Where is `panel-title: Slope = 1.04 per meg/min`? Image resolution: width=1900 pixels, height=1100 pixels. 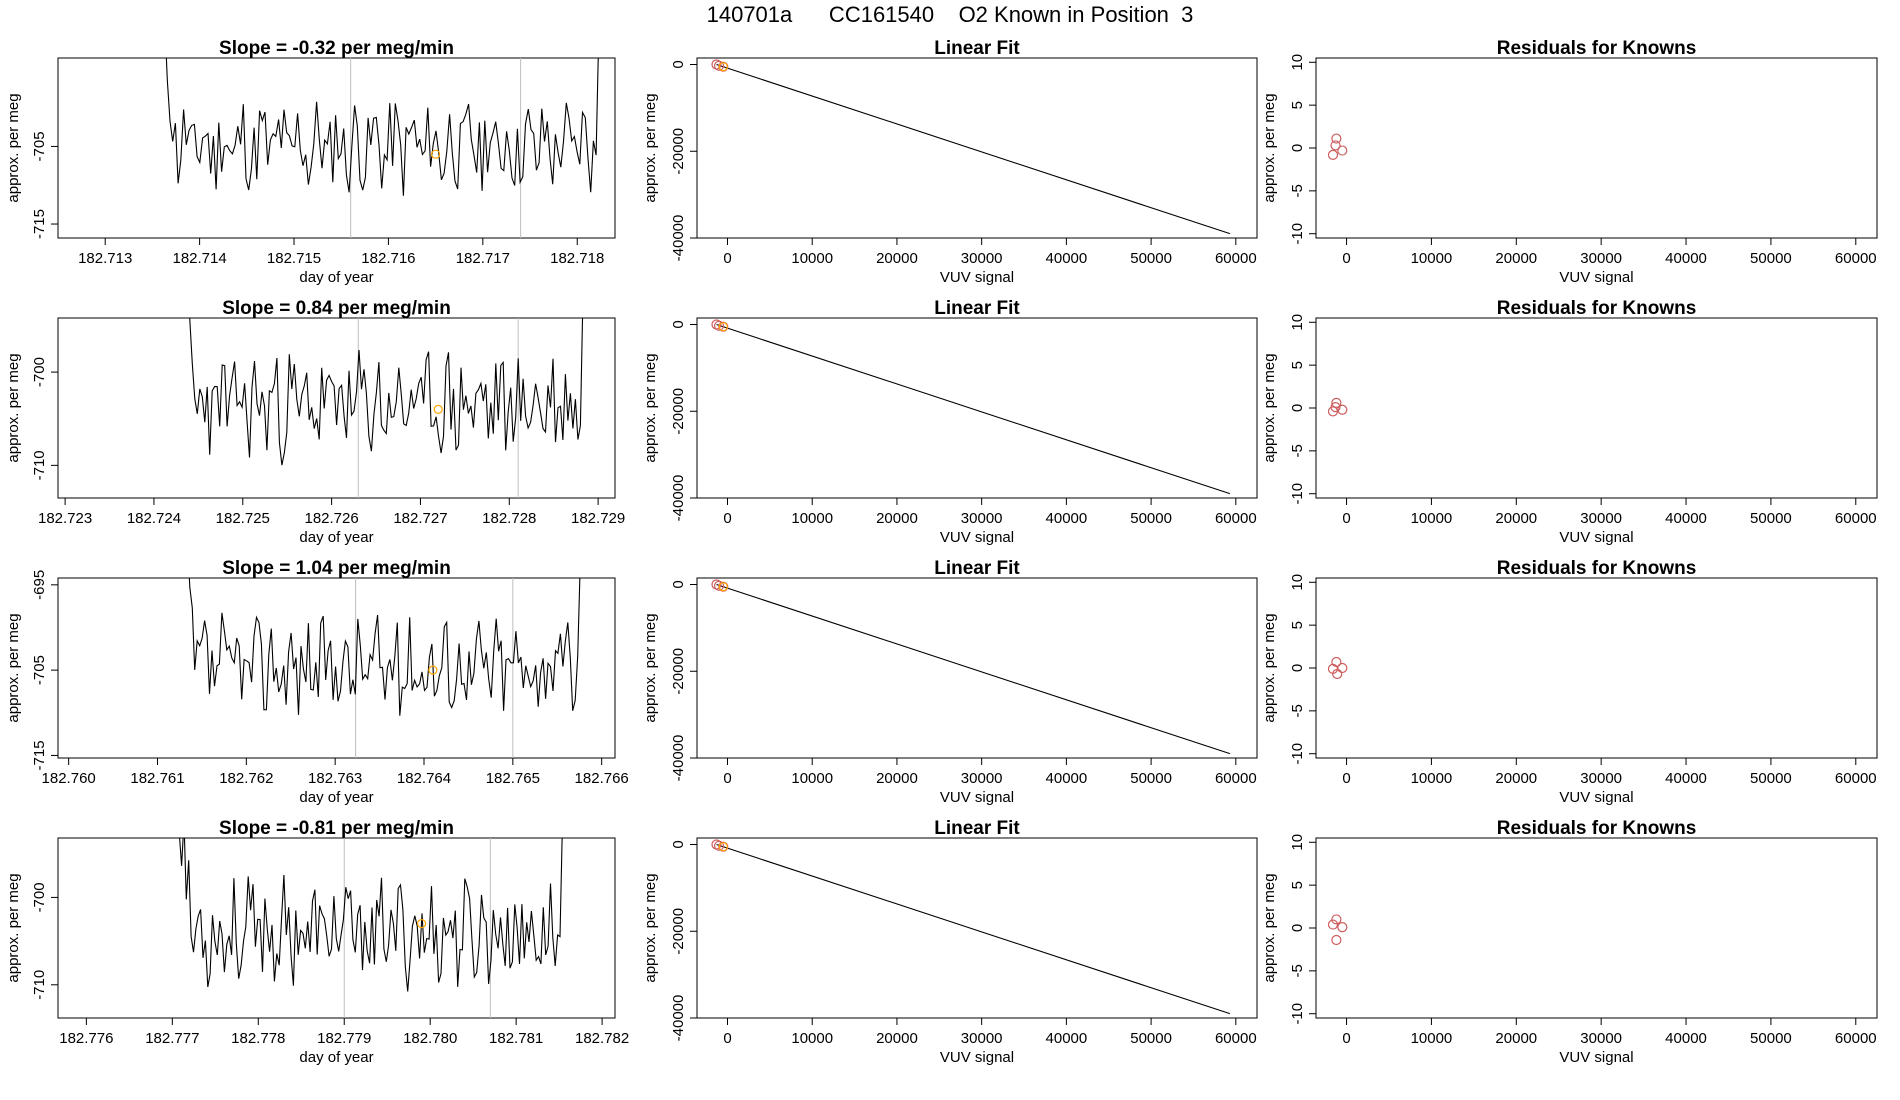 panel-title: Slope = 1.04 per meg/min is located at coordinates (336, 568).